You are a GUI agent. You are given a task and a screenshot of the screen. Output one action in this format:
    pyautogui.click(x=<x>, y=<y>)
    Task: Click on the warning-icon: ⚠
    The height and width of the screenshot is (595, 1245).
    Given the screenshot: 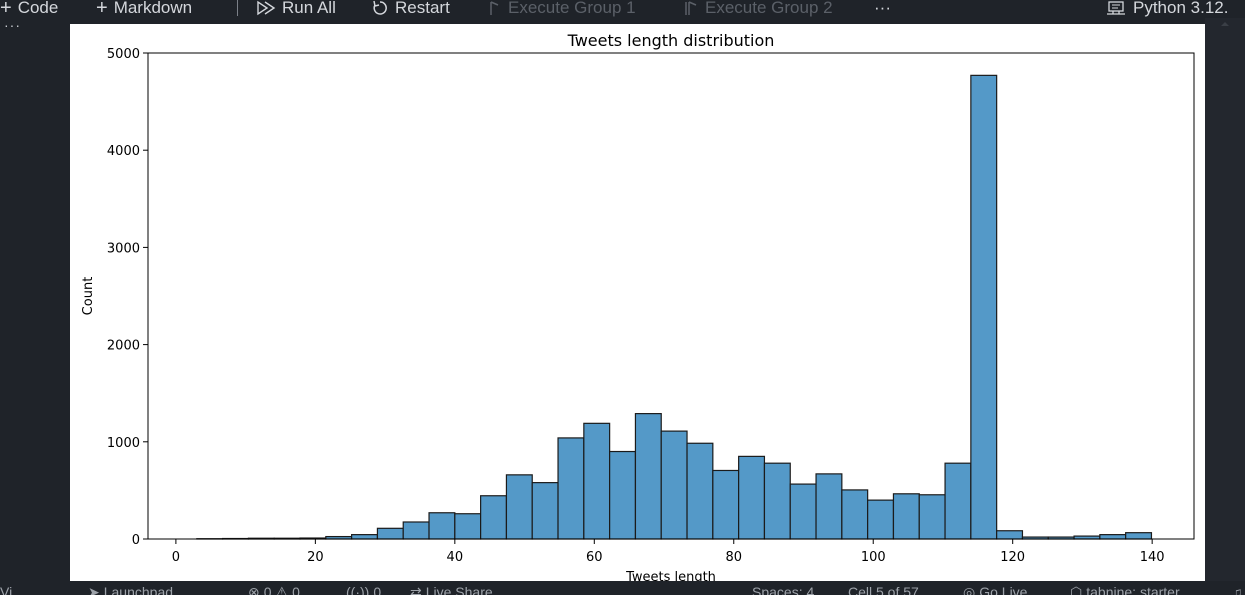 What is the action you would take?
    pyautogui.click(x=282, y=589)
    